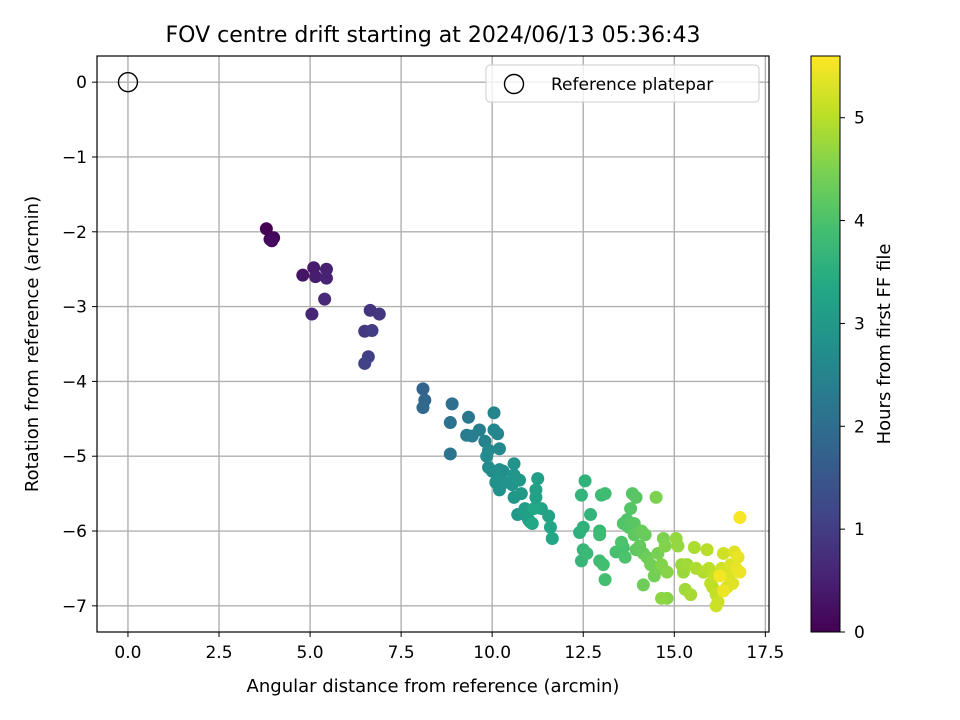 Image resolution: width=960 pixels, height=720 pixels. I want to click on legend: Reference platepar, so click(622, 83).